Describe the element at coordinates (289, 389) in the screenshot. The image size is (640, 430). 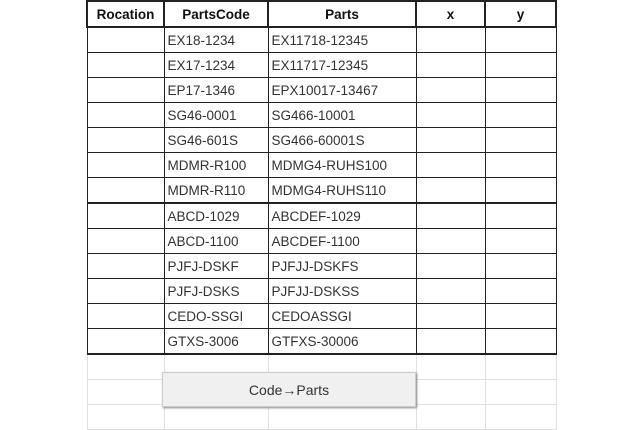
I see `code-to-parts-button: Code→Parts` at that location.